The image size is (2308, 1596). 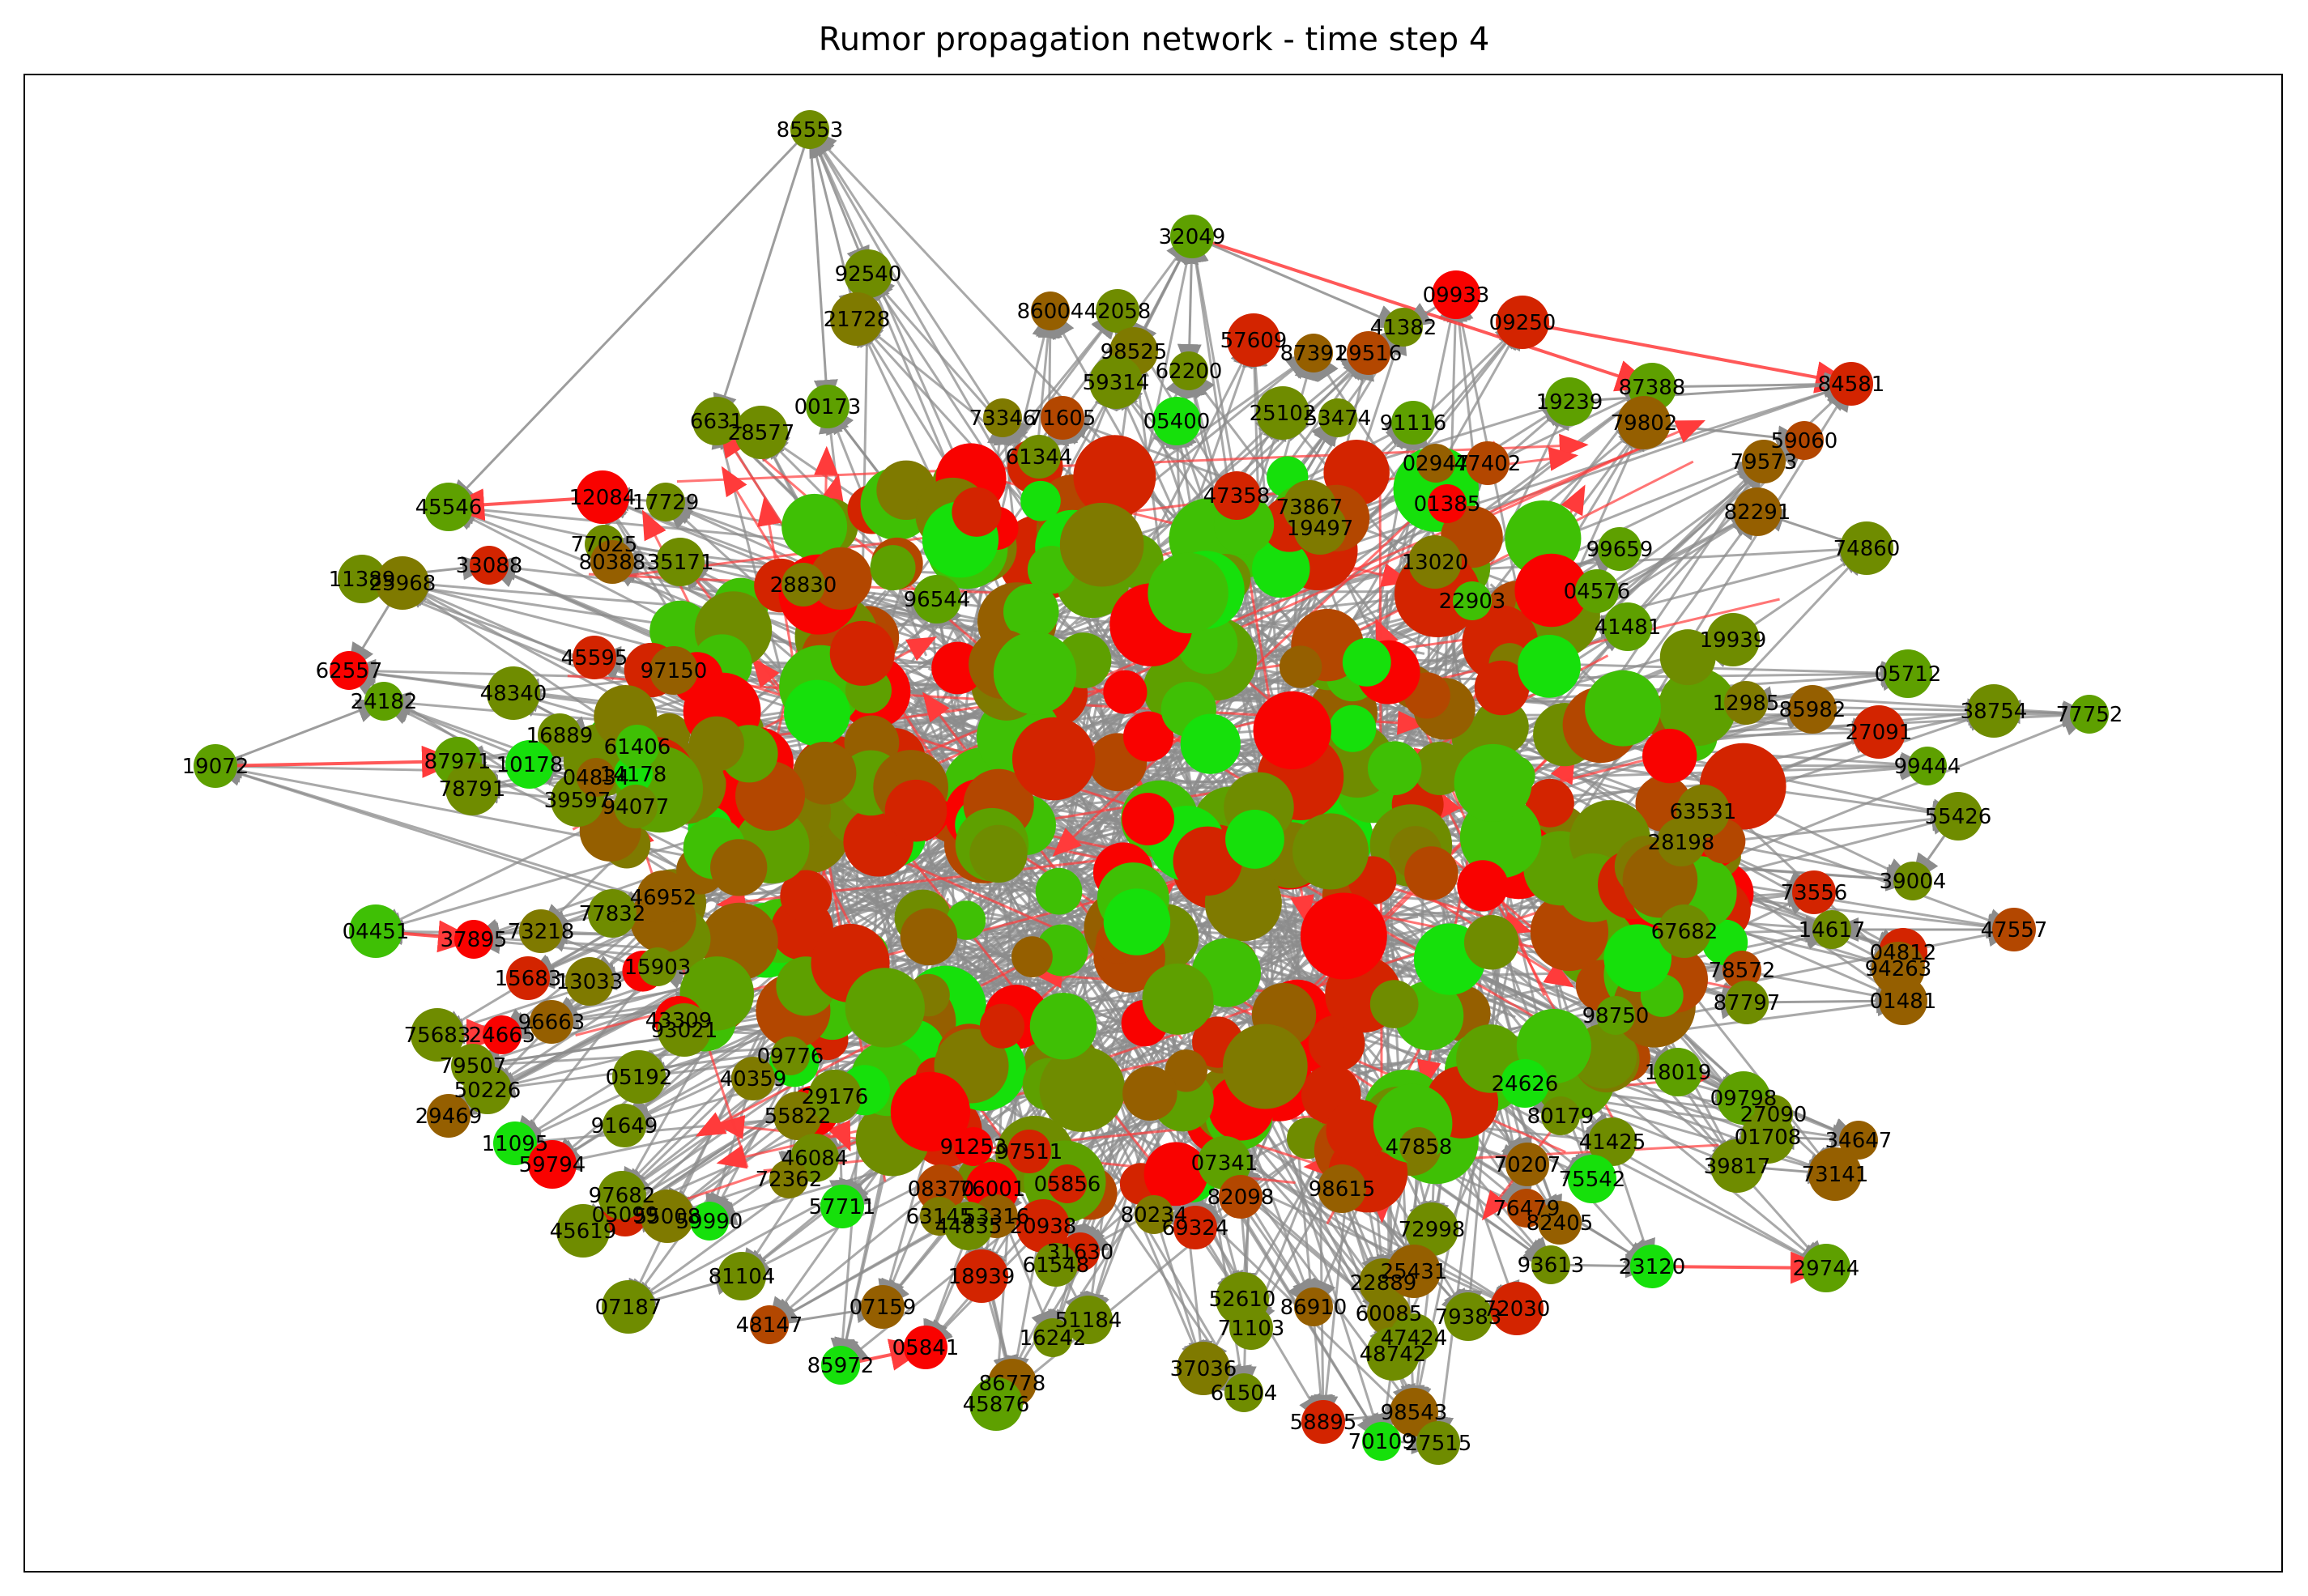 I want to click on node-label-94077: 94077, so click(x=636, y=807).